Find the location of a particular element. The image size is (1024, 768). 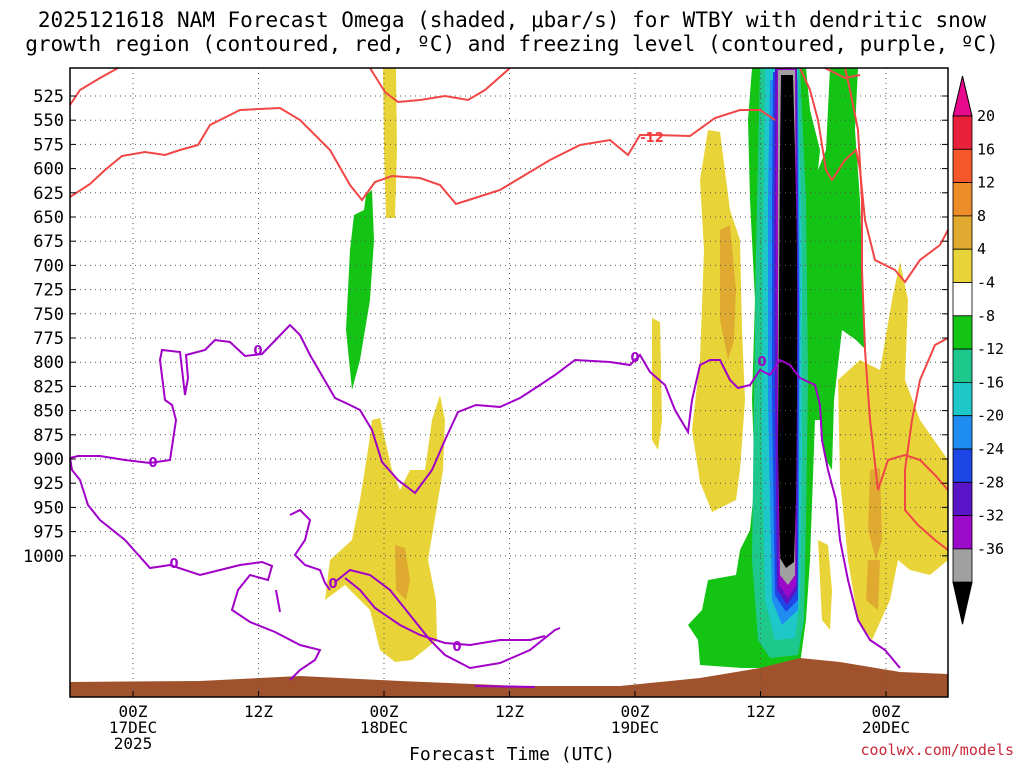

credit-text: coolwx.com/models is located at coordinates (937, 750).